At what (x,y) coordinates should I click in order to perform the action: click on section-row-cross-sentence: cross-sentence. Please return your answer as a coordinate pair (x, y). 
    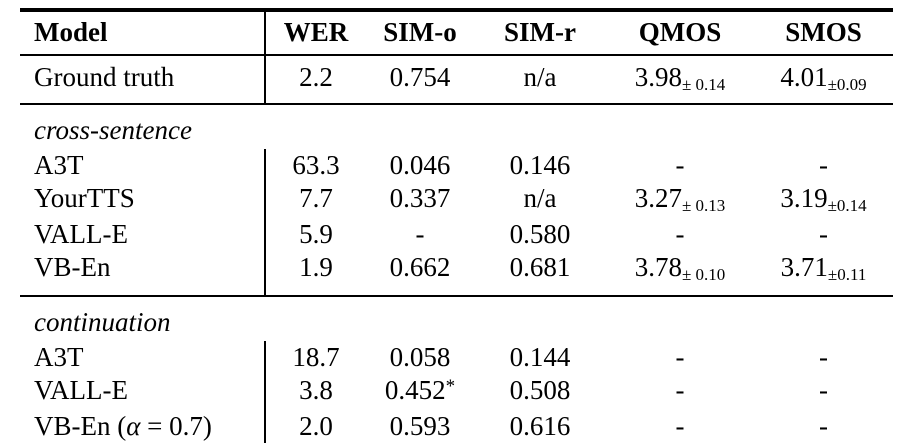
    Looking at the image, I should click on (456, 126).